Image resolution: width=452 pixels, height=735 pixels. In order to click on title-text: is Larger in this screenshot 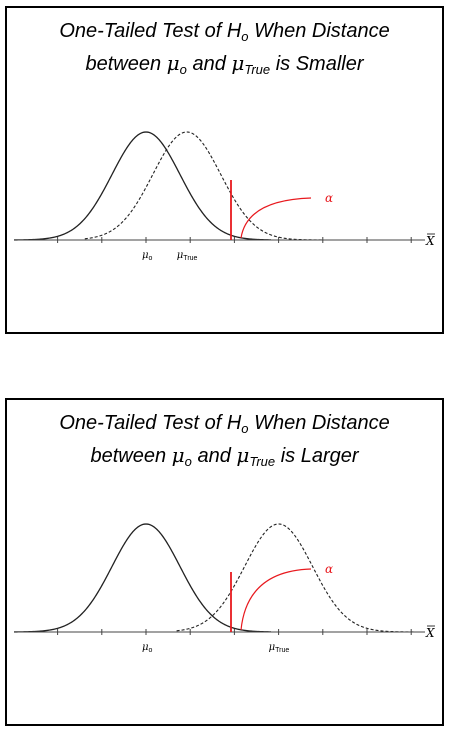, I will do `click(317, 456)`.